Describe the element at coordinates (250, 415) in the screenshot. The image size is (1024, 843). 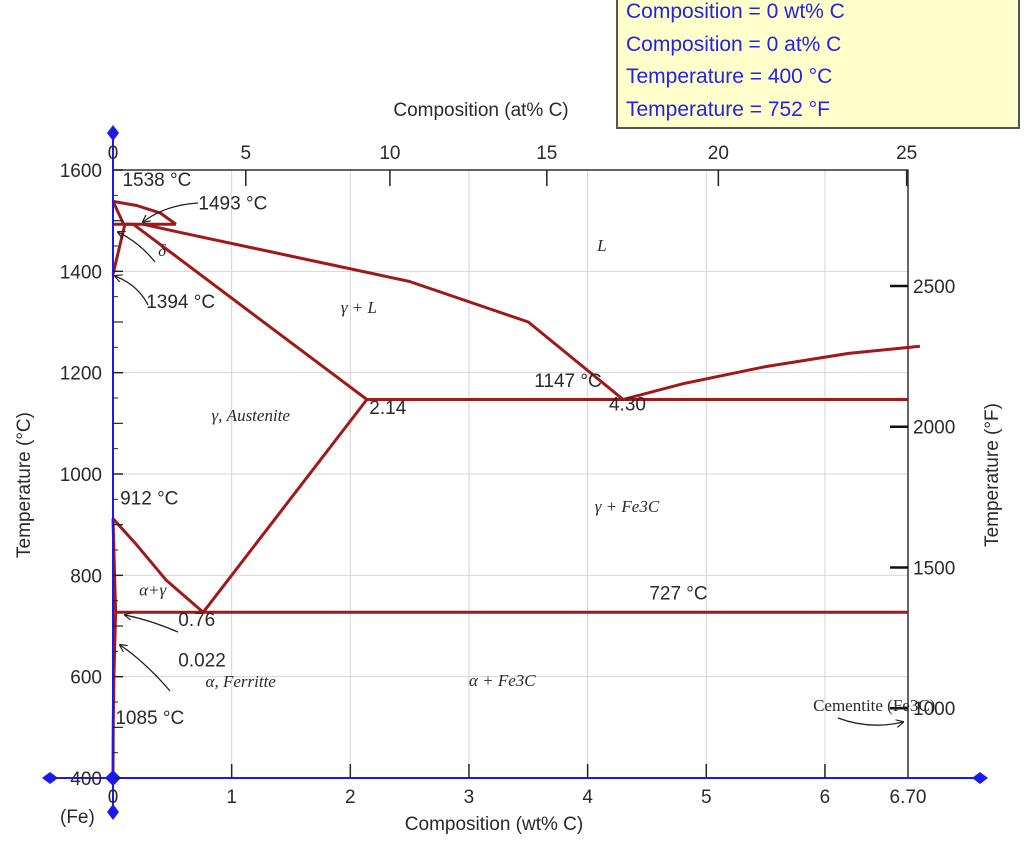
I see `annotation-14: γ, Austenite` at that location.